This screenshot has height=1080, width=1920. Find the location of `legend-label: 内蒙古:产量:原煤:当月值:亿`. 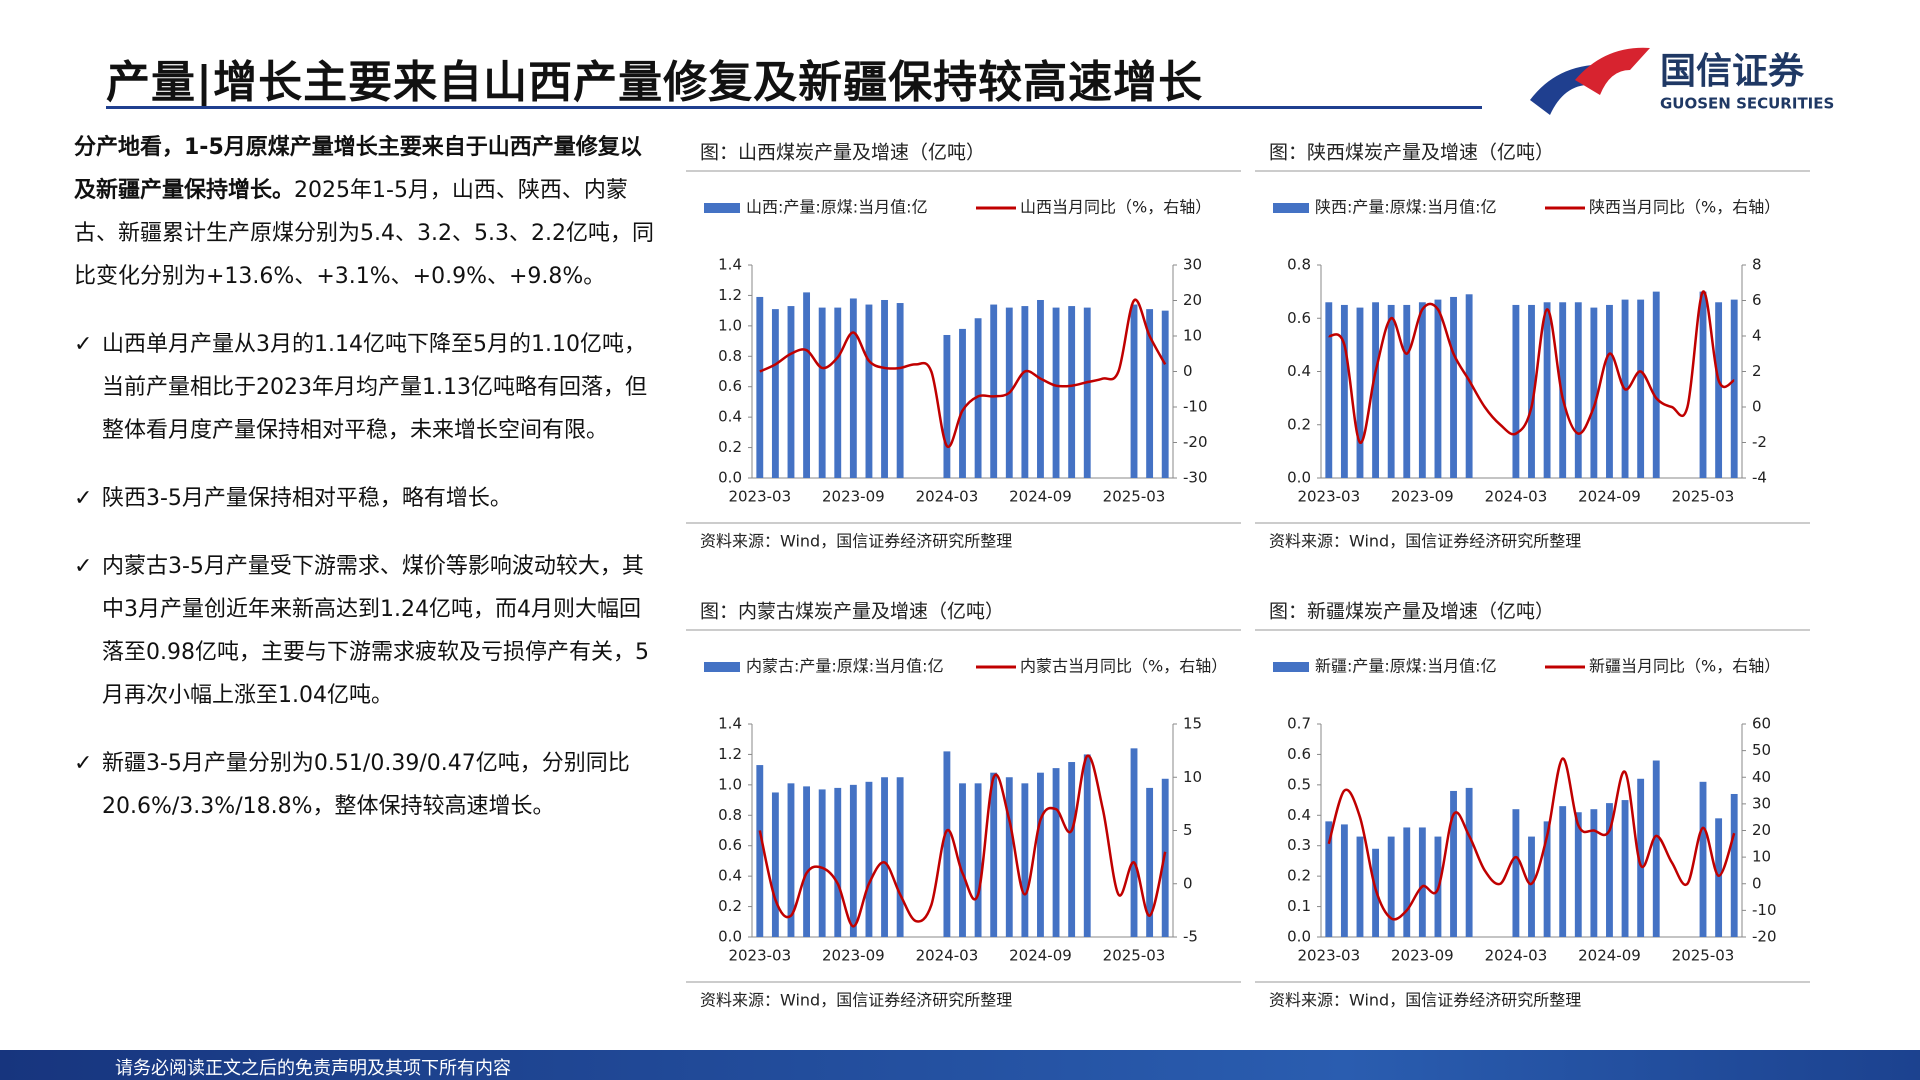

legend-label: 内蒙古:产量:原煤:当月值:亿 is located at coordinates (845, 666).